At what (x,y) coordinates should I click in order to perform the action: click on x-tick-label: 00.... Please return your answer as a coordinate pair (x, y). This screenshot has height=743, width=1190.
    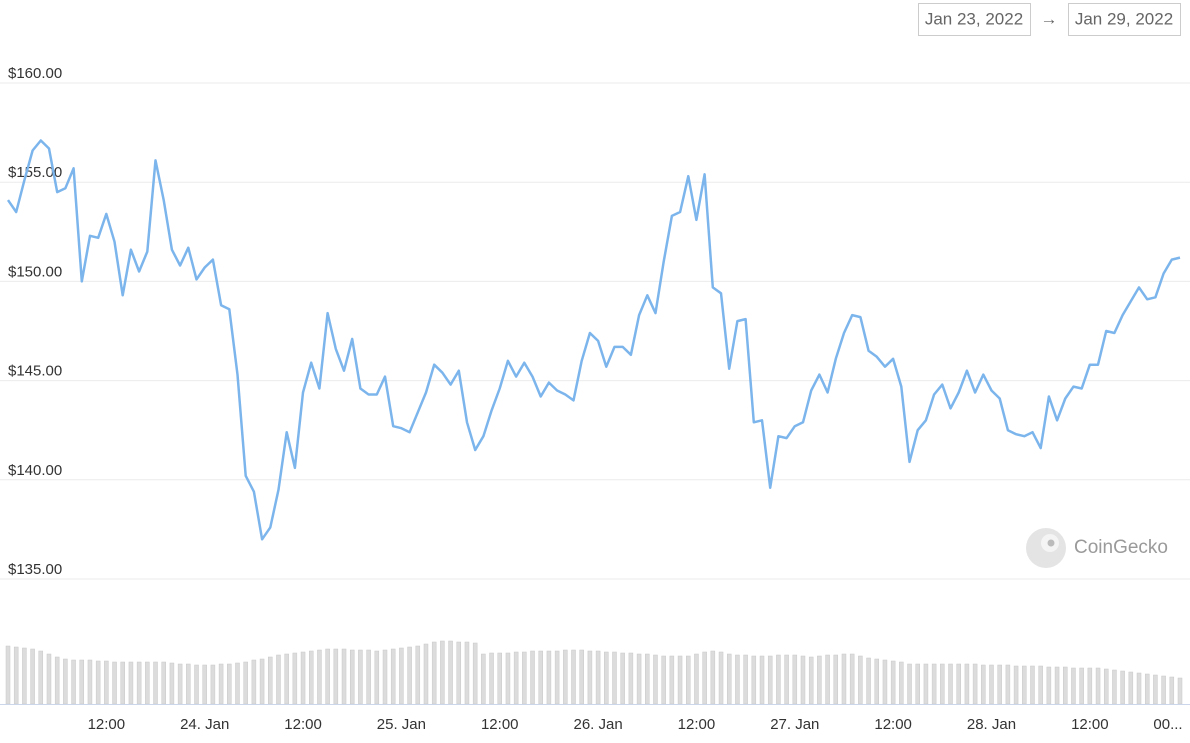
    Looking at the image, I should click on (1167, 724).